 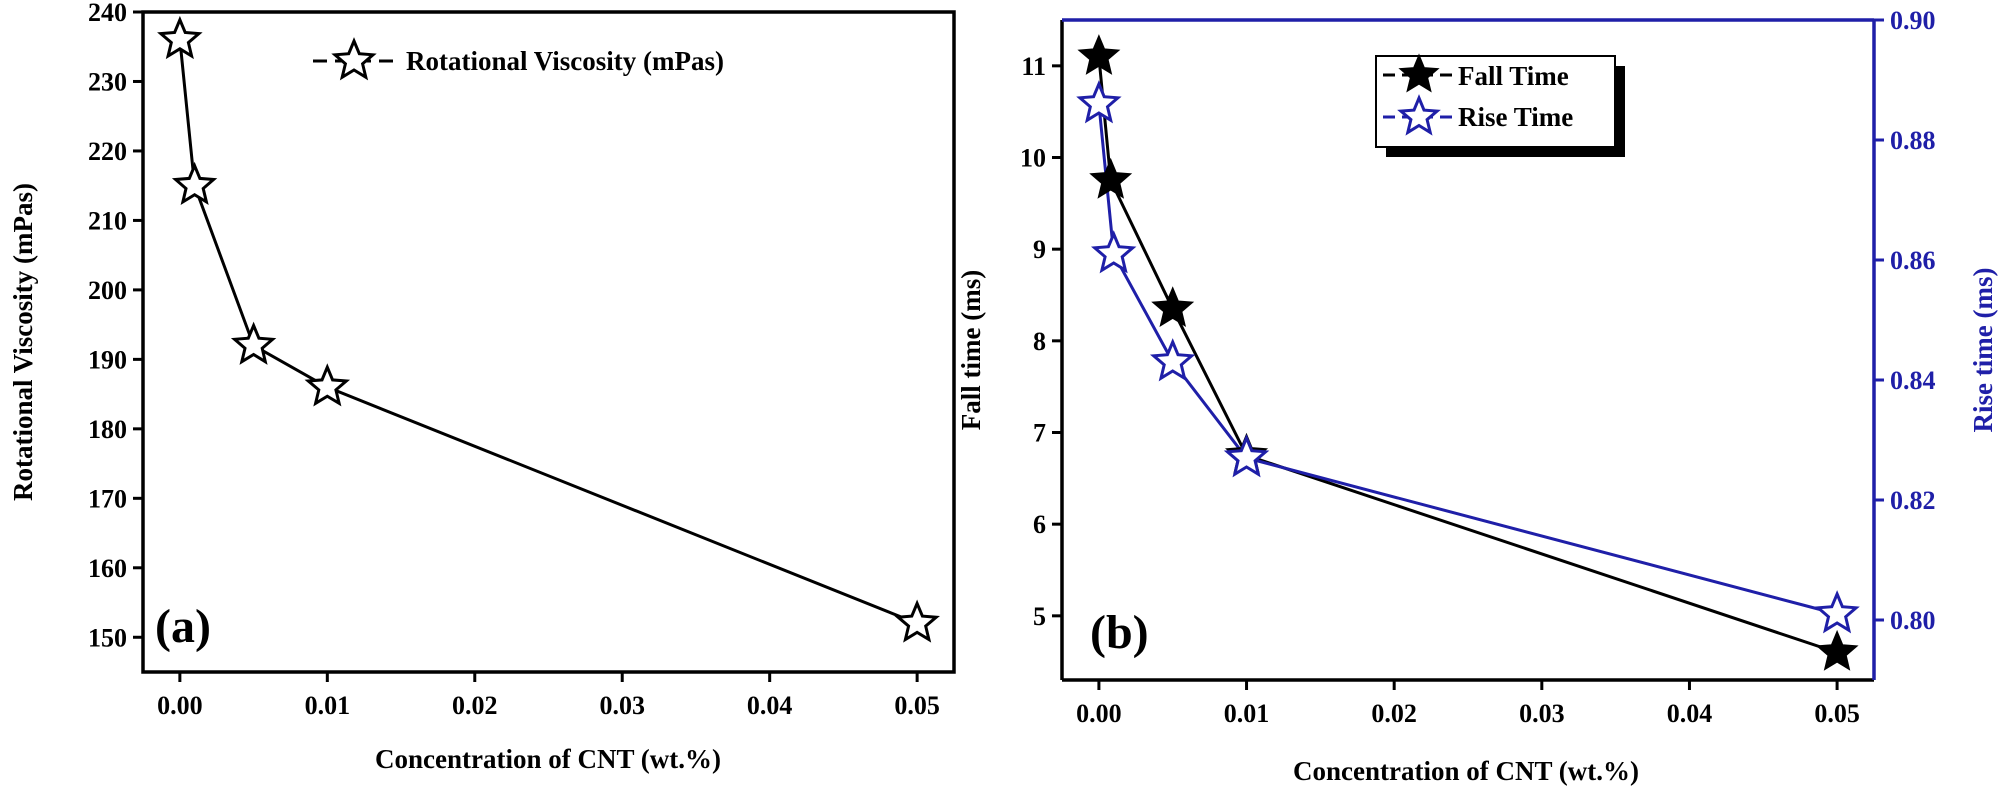 What do you see at coordinates (565, 61) in the screenshot?
I see `legend-label-rotational-viscosity: Rotational Viscosity (mPas)` at bounding box center [565, 61].